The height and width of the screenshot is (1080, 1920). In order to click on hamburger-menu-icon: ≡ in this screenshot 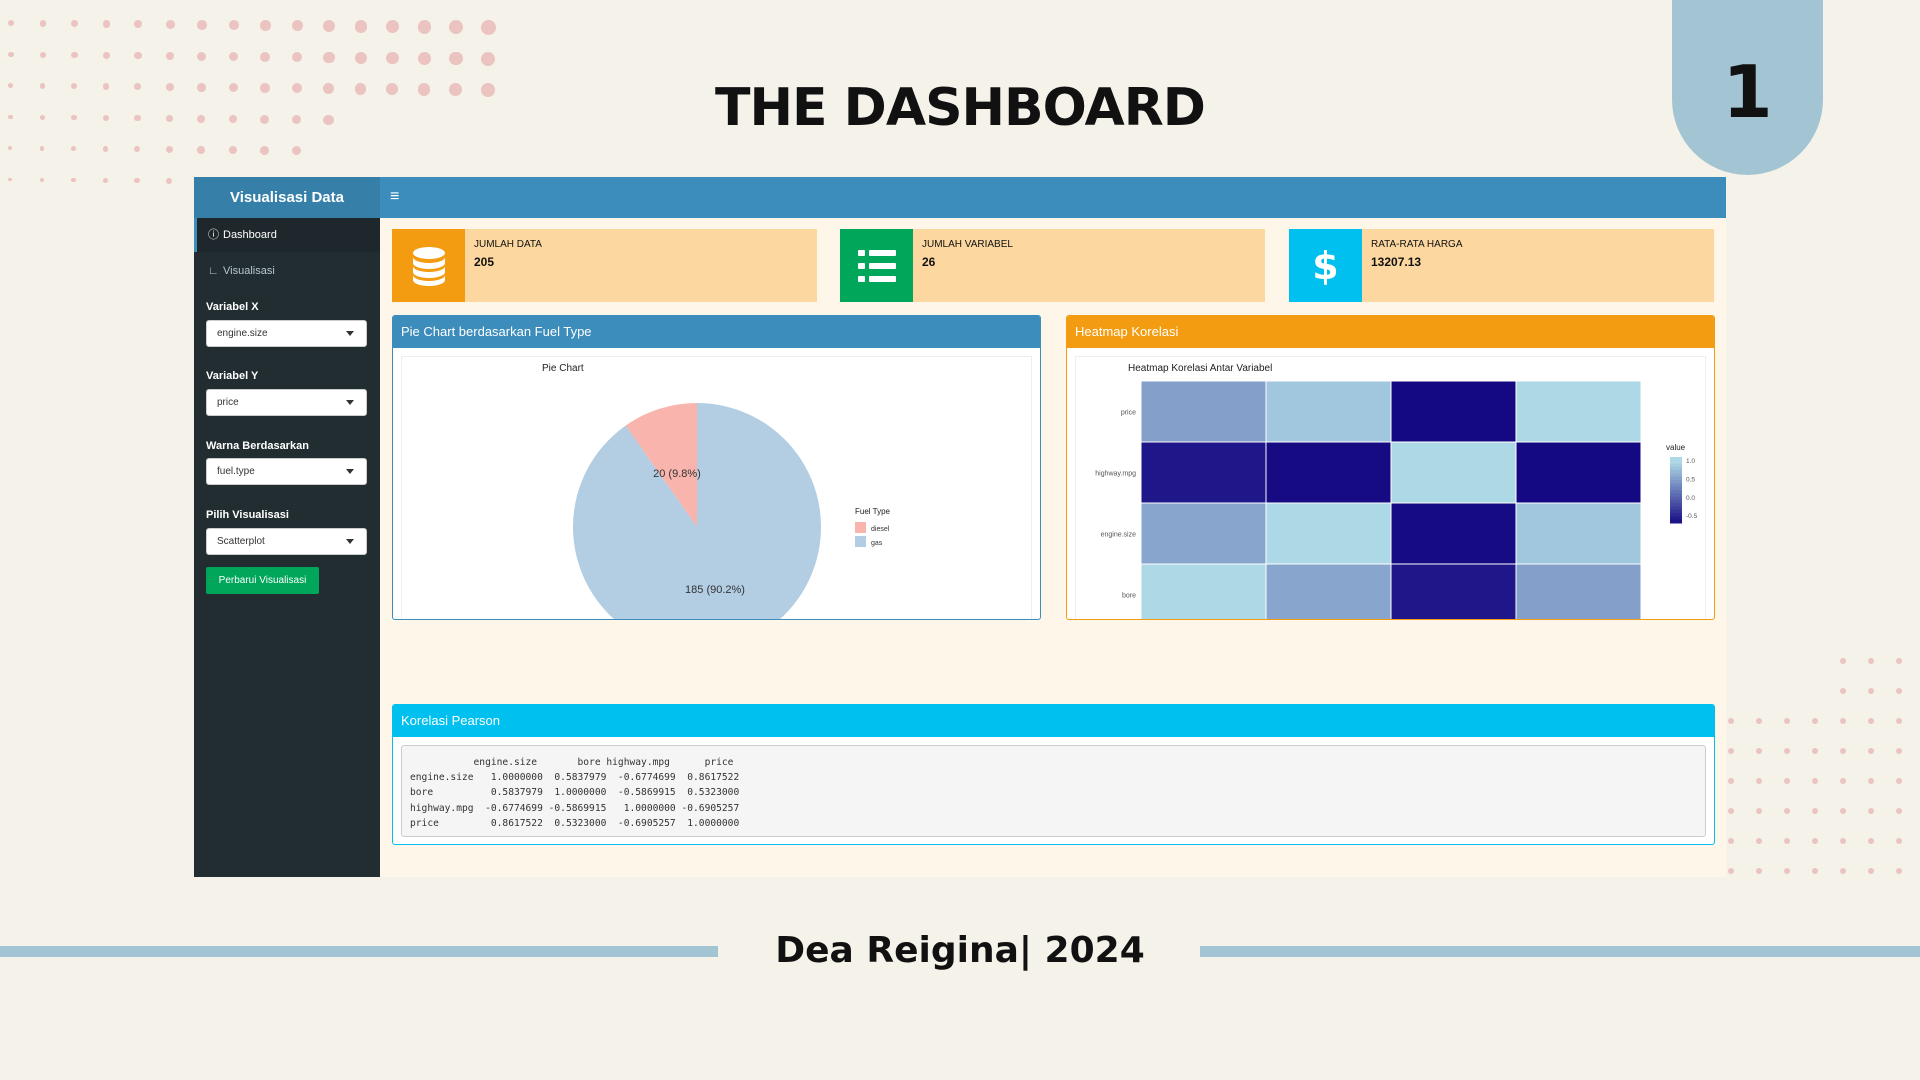, I will do `click(395, 196)`.